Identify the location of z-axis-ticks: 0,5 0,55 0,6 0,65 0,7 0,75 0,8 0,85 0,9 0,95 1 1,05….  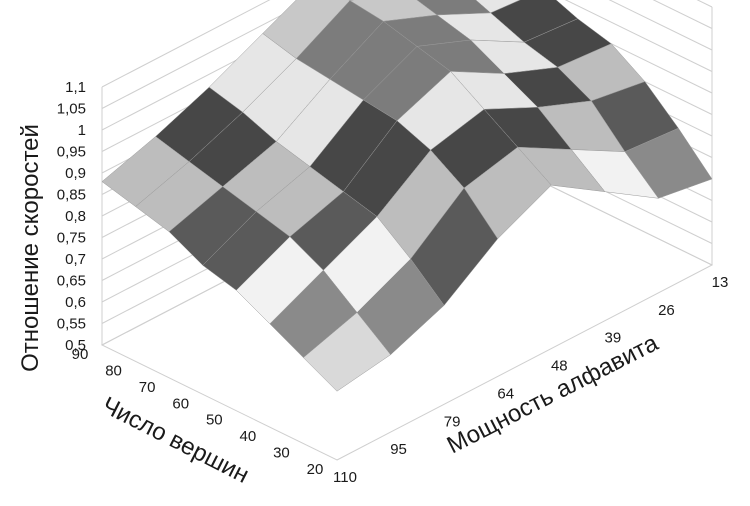
(71, 216).